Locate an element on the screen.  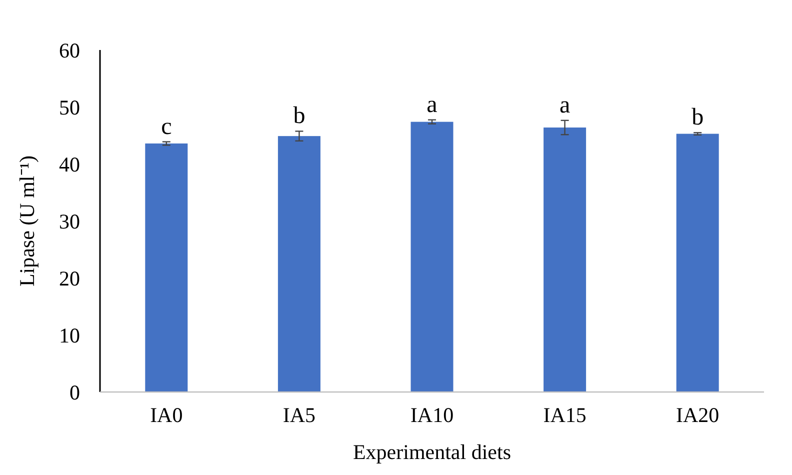
y-tick-label: 50 is located at coordinates (69, 107).